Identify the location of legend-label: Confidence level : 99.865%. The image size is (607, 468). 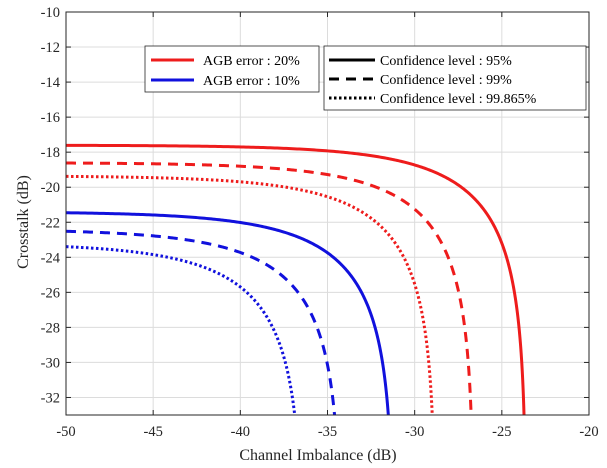
(458, 99).